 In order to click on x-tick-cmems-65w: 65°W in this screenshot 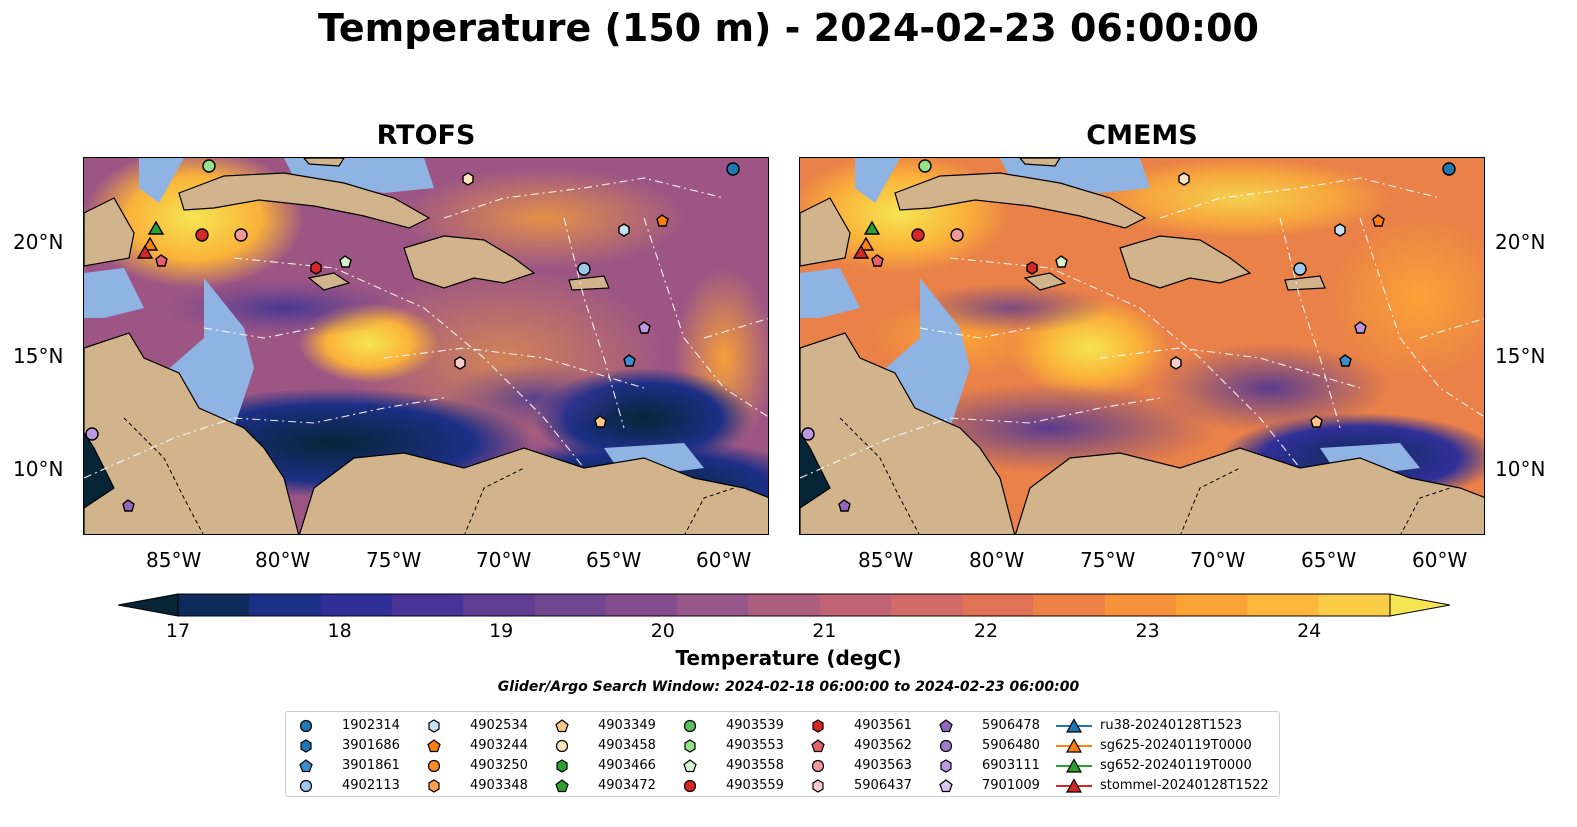, I will do `click(1329, 560)`.